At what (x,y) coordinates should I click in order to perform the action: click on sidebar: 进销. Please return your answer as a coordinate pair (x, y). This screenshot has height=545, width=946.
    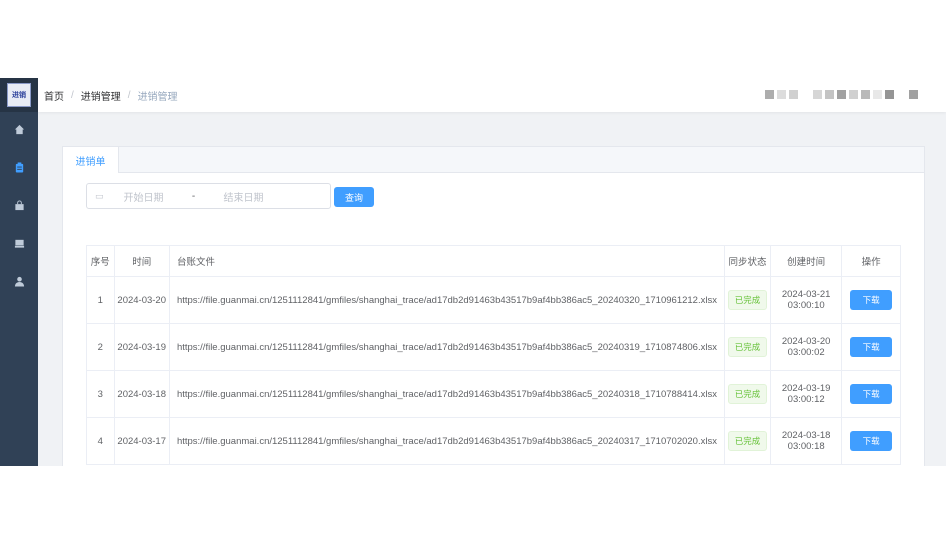
    Looking at the image, I should click on (19, 272).